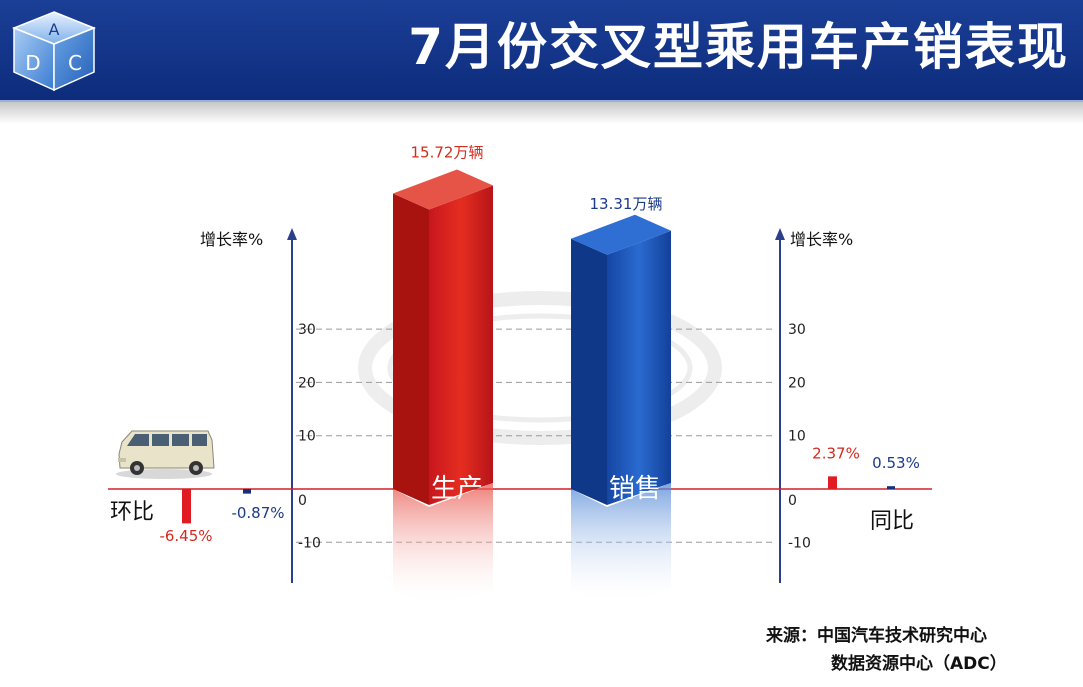 This screenshot has width=1083, height=687. I want to click on left-y-tick-label: 20, so click(307, 383).